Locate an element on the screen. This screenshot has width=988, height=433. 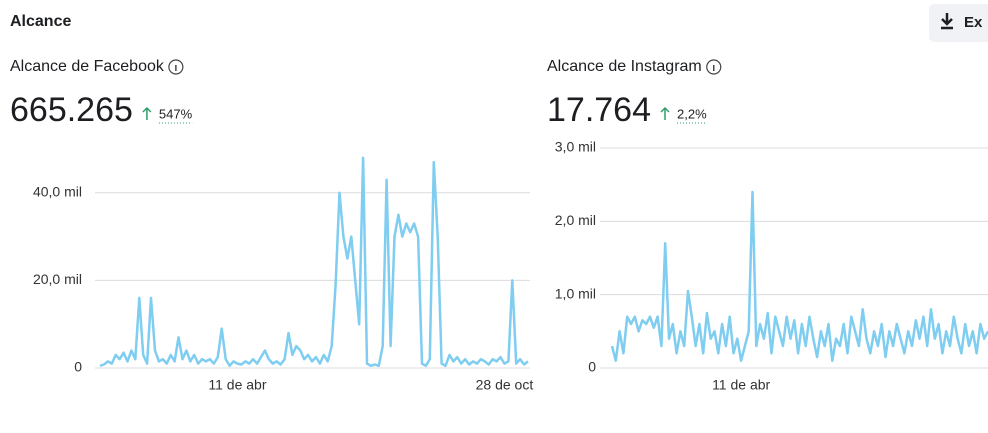
export-button: Ex is located at coordinates (958, 23).